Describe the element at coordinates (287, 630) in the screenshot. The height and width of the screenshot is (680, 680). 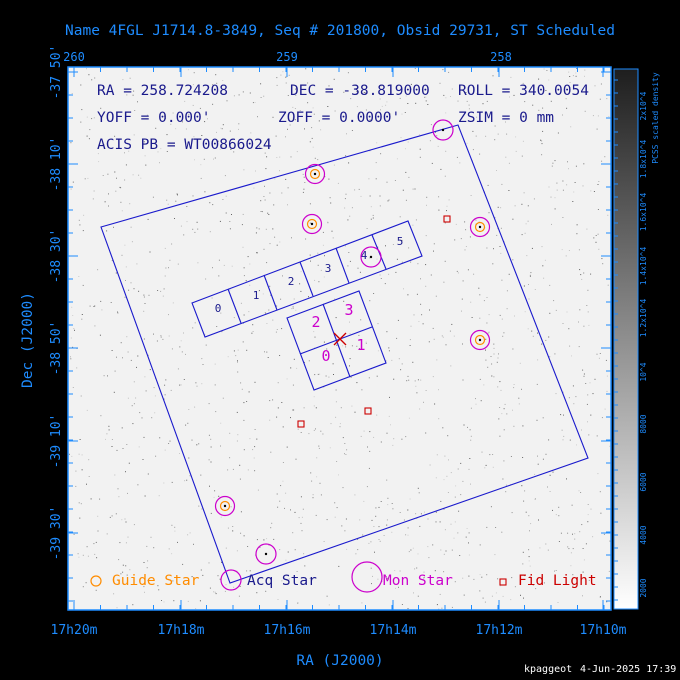
I see `x-tick-label: 17h16m` at that location.